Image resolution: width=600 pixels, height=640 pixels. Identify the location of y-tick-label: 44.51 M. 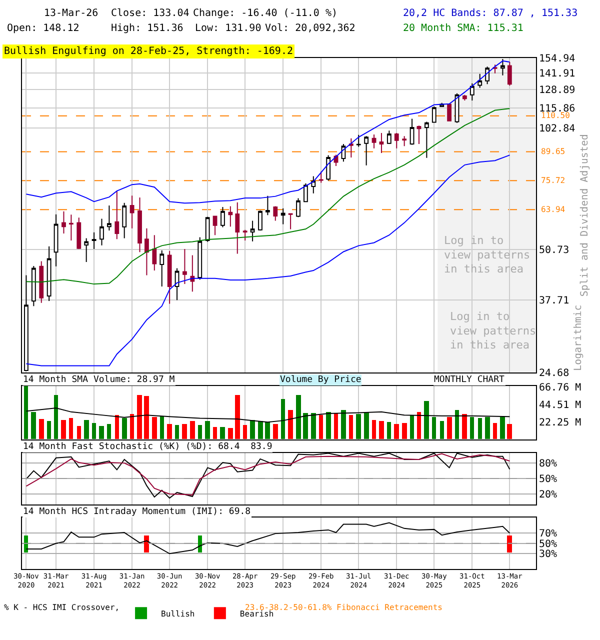
(560, 405).